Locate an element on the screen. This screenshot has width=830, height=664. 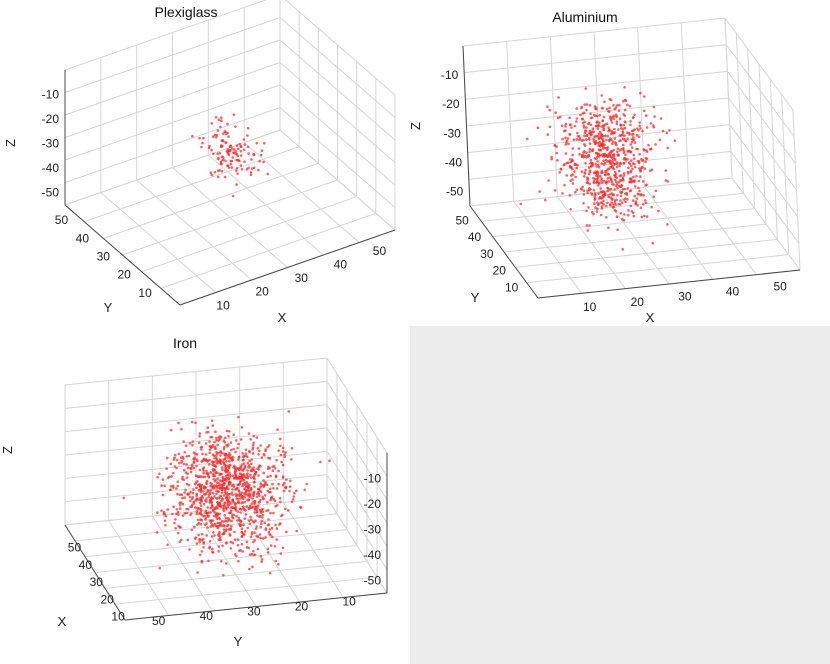
scatter-points is located at coordinates (226, 493).